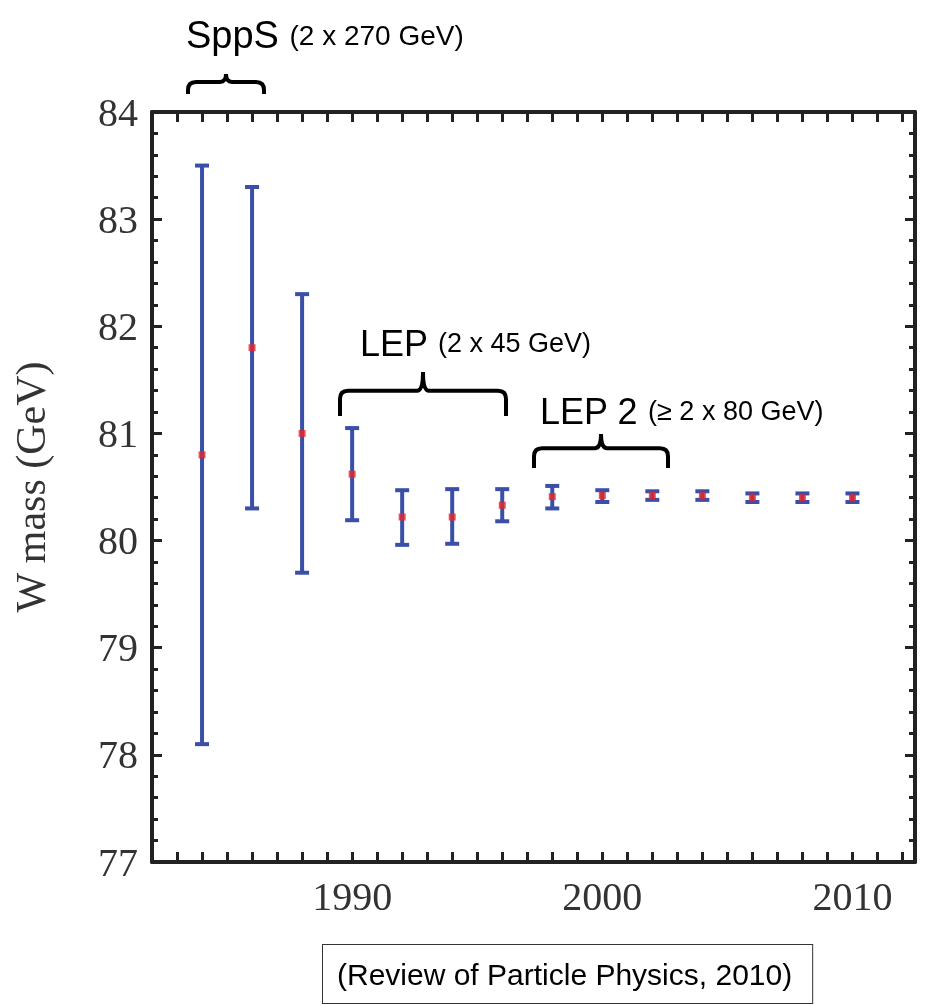  What do you see at coordinates (118, 755) in the screenshot?
I see `y-tick-label: 78` at bounding box center [118, 755].